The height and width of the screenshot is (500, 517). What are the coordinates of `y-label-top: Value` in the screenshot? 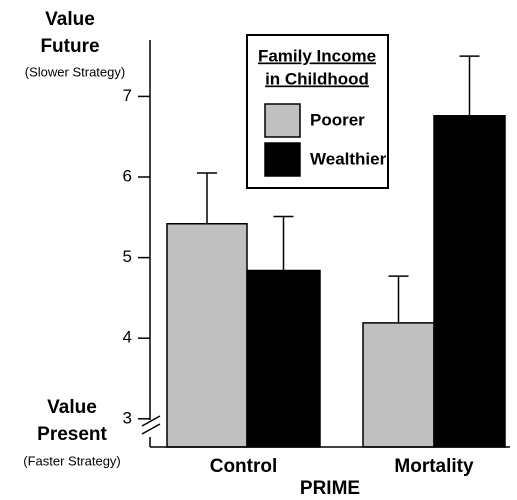 It's located at (70, 19).